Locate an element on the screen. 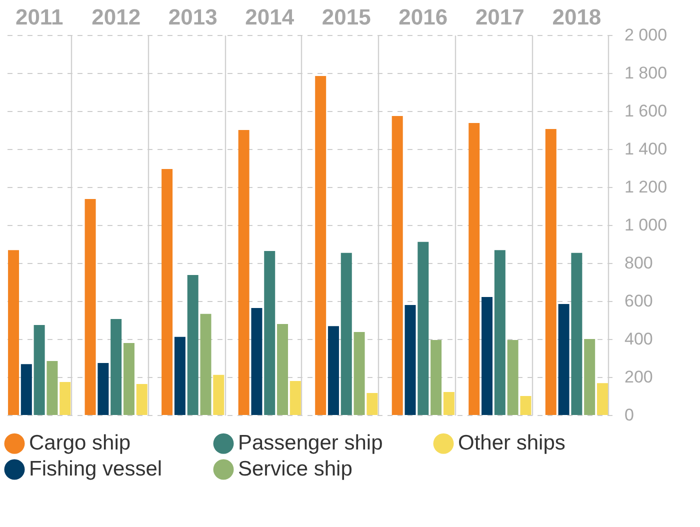 The image size is (700, 527). y-tick-label: 1 000 is located at coordinates (646, 225).